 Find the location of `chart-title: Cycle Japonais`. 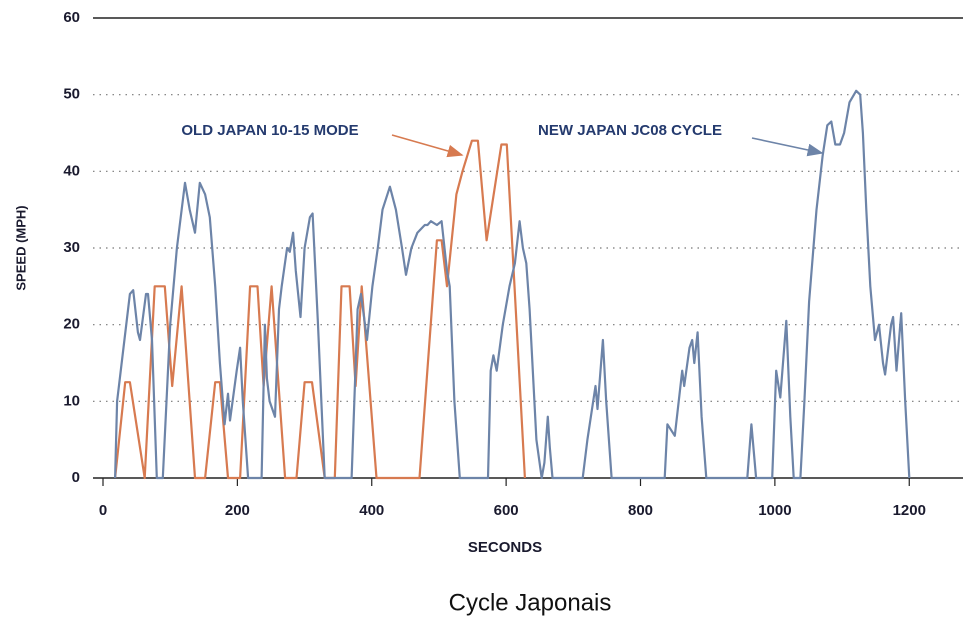

chart-title: Cycle Japonais is located at coordinates (530, 602).